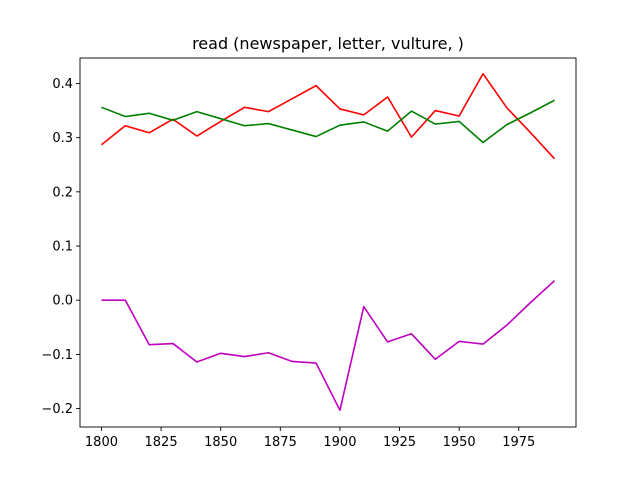  Describe the element at coordinates (220, 442) in the screenshot. I see `x-tick-label: 1850` at that location.